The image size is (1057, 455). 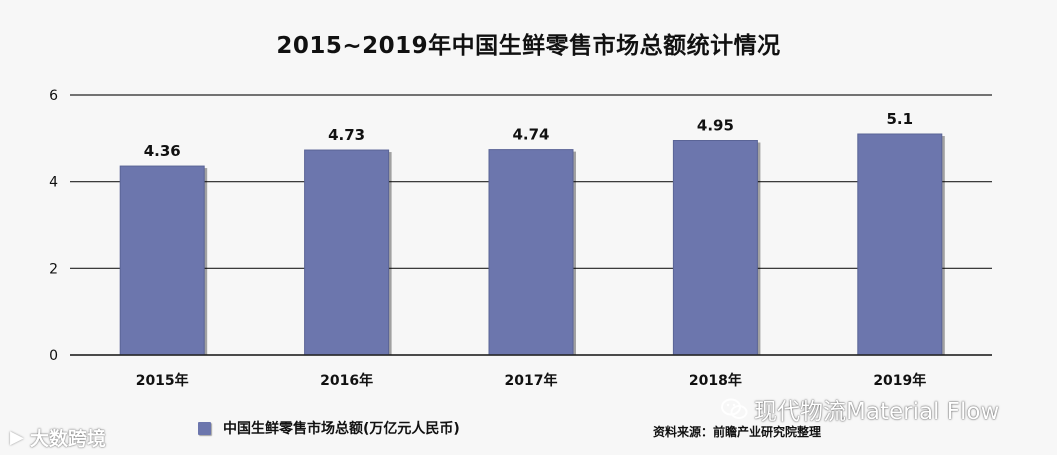 I want to click on data-label: 5.1, so click(x=900, y=119).